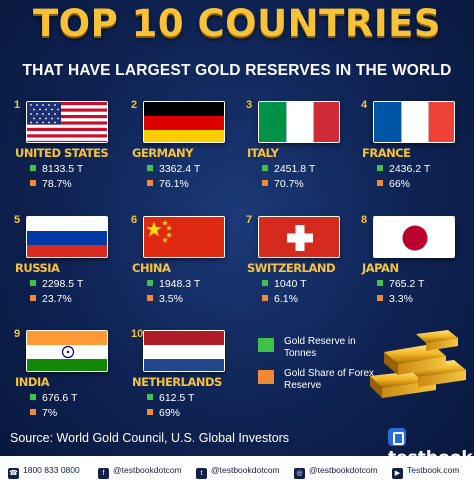  Describe the element at coordinates (329, 379) in the screenshot. I see `legend-label: Gold Share of Forex Reserve` at that location.